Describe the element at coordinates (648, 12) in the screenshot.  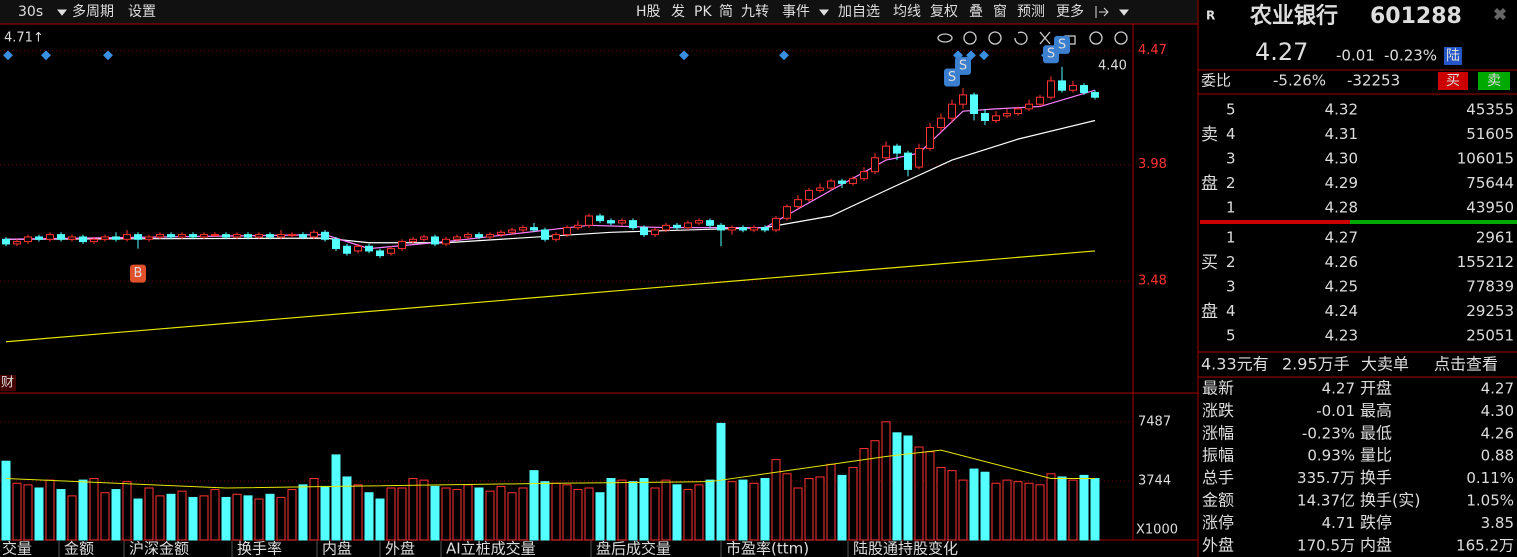
I see `toolbar-button: H股` at that location.